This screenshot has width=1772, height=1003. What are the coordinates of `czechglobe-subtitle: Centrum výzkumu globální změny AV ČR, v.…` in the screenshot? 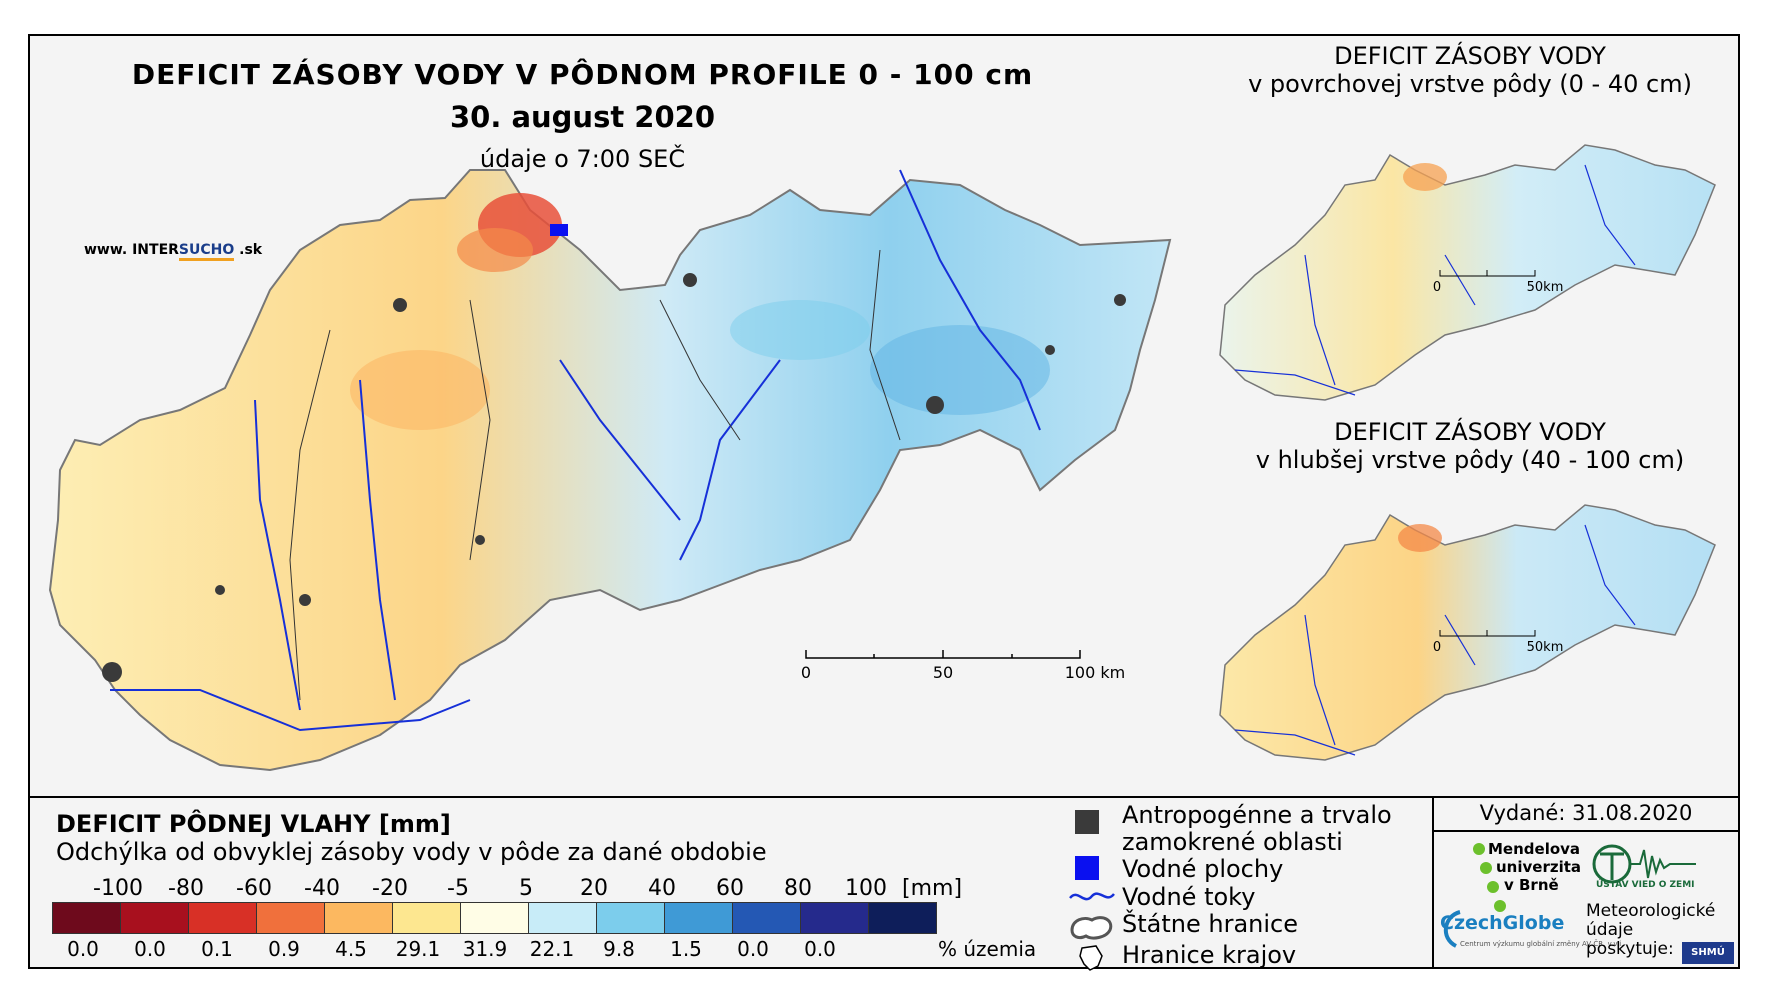 It's located at (1542, 944).